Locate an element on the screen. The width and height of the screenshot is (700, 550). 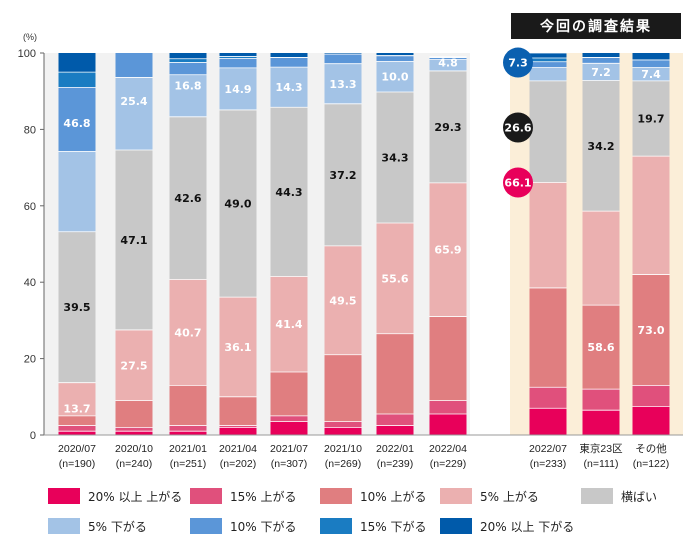
value-label: 46.8 is located at coordinates (76, 123).